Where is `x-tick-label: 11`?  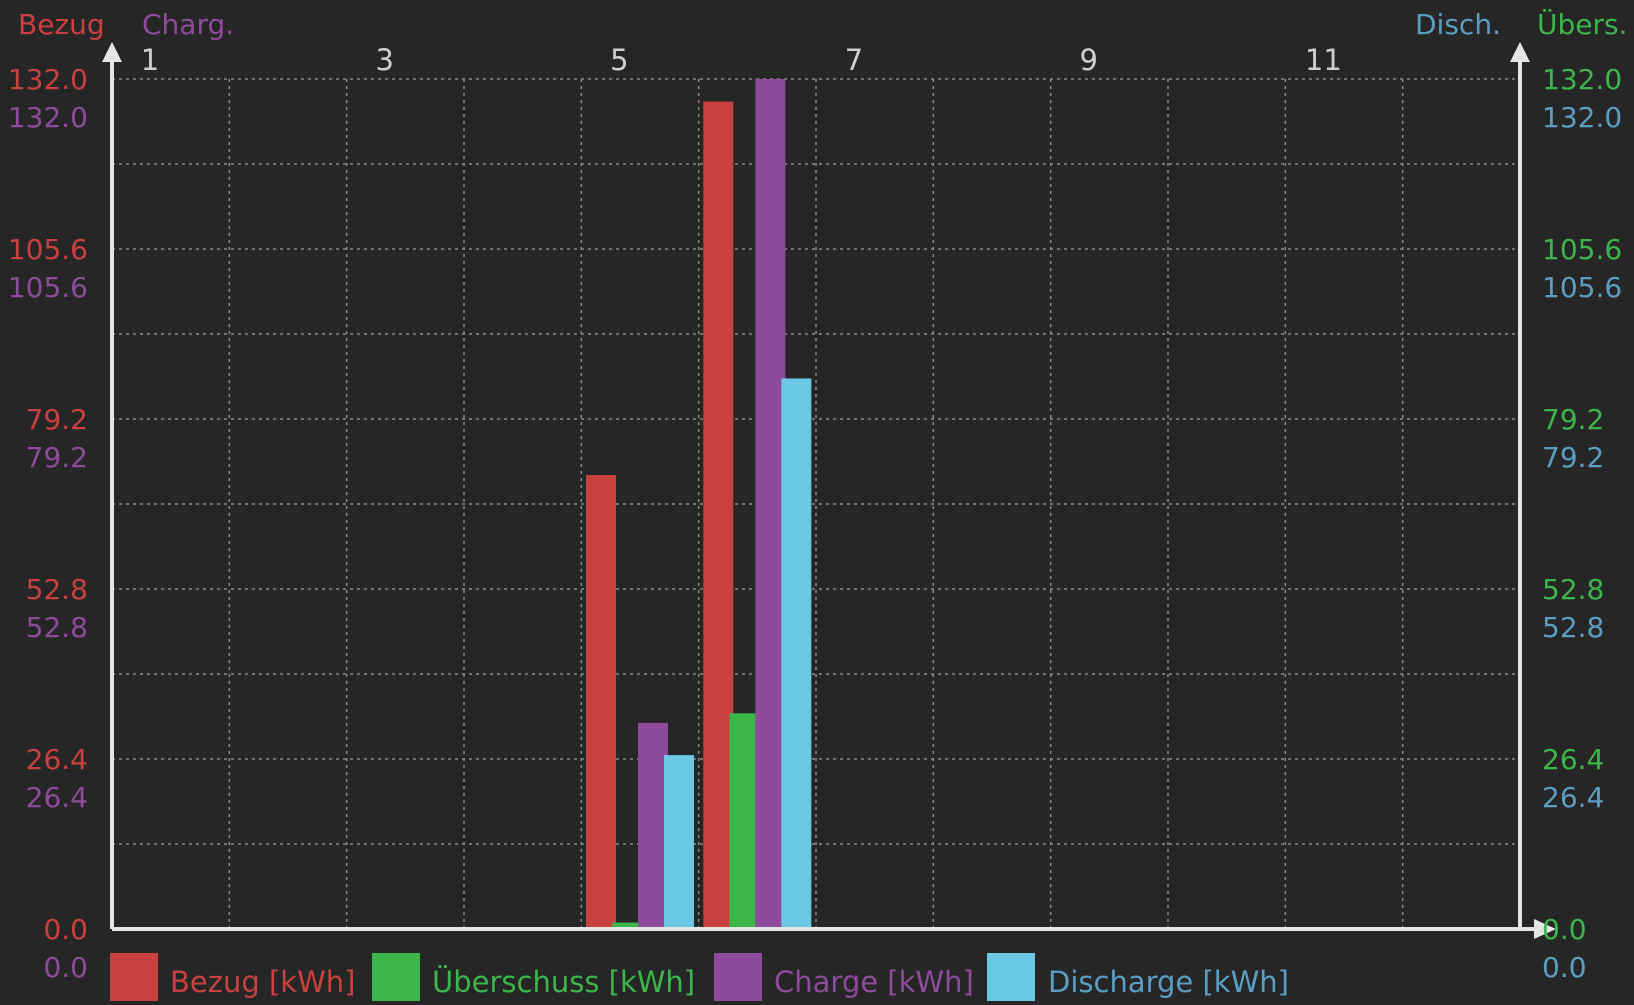 x-tick-label: 11 is located at coordinates (1323, 60).